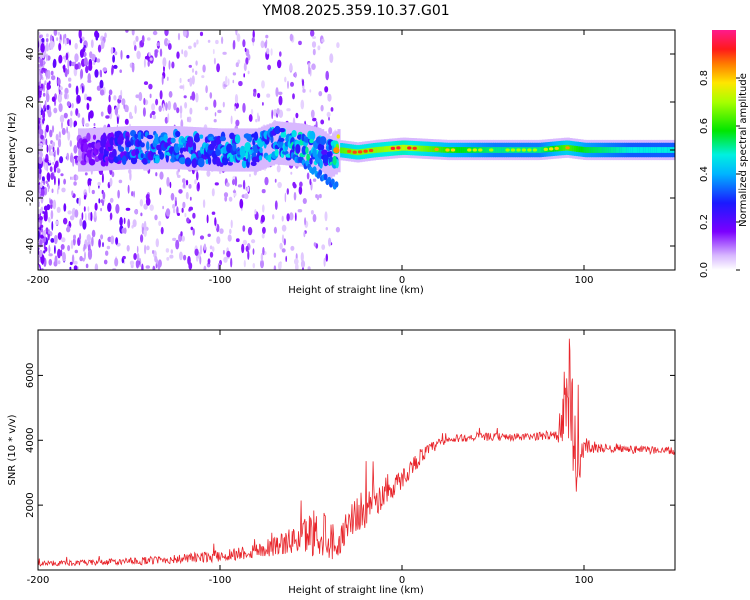 This screenshot has height=600, width=750. I want to click on spectrogram-halo, so click(309, 147).